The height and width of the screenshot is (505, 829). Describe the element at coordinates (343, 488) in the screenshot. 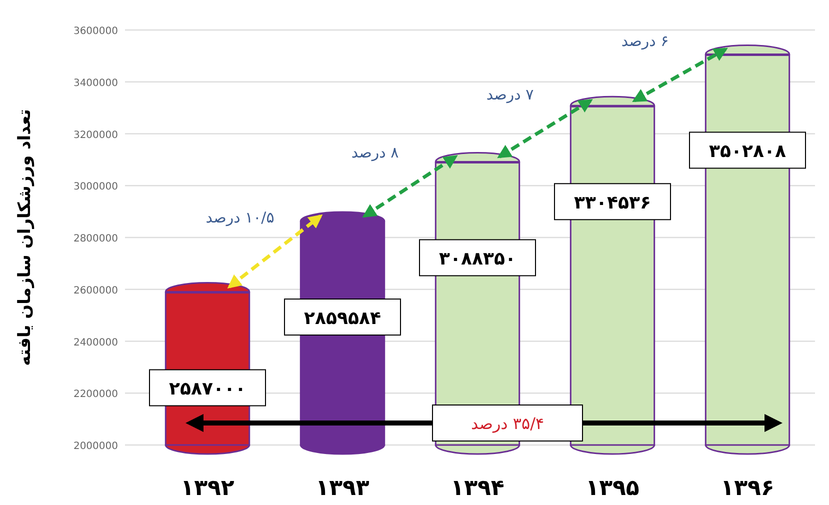

I see `x-tick-label: ۱۳۹۳` at that location.